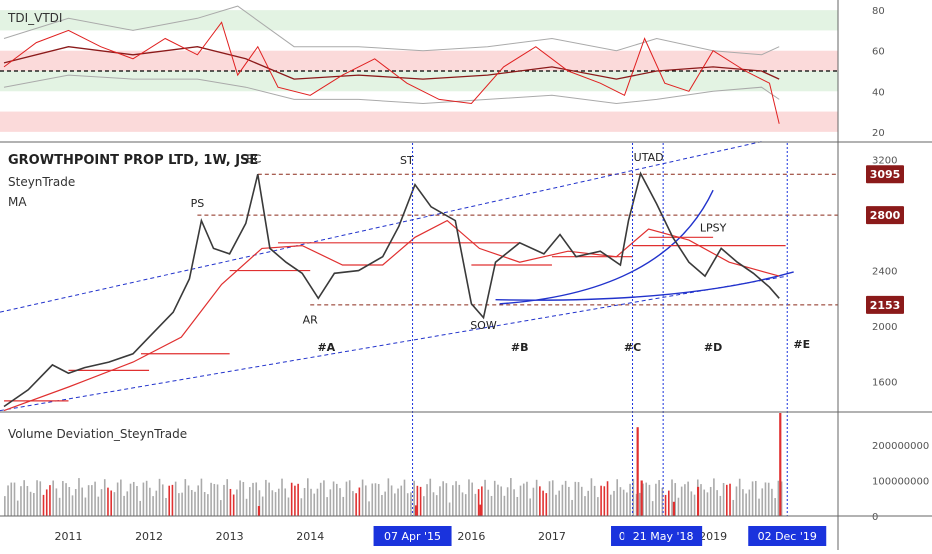  What do you see at coordinates (407, 160) in the screenshot?
I see `wyckoff-label: ST` at bounding box center [407, 160].